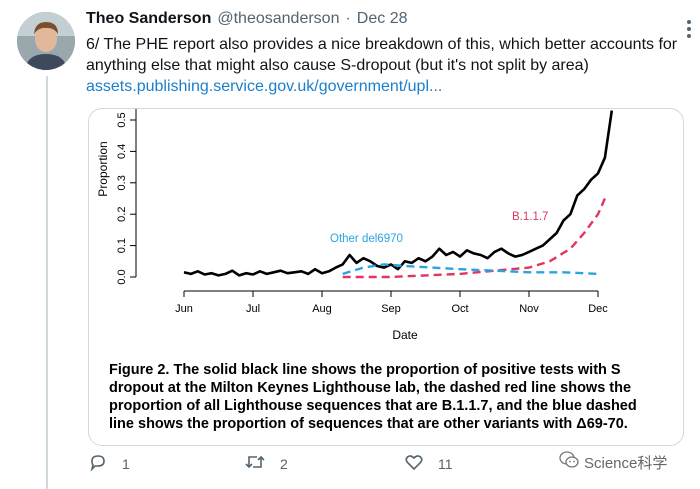  I want to click on like-button: 11, so click(428, 463).